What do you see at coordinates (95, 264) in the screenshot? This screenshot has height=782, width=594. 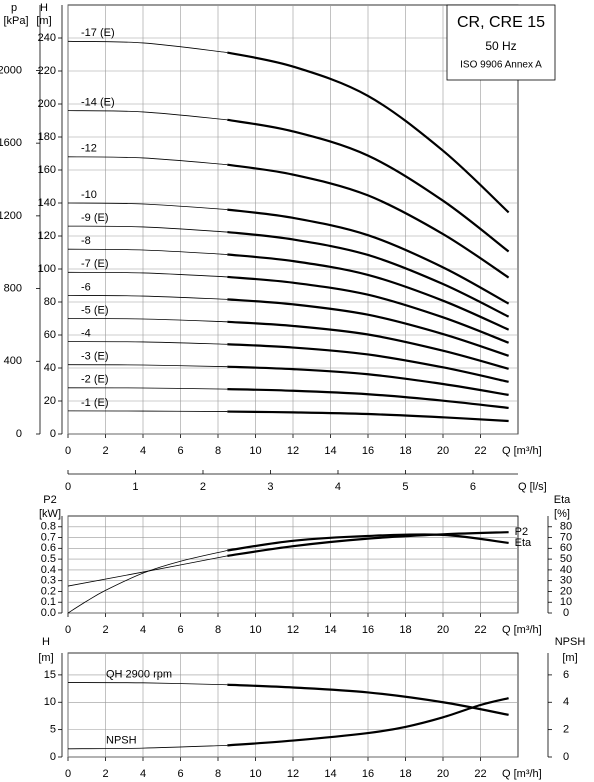 I see `series-label: -7 (E)` at bounding box center [95, 264].